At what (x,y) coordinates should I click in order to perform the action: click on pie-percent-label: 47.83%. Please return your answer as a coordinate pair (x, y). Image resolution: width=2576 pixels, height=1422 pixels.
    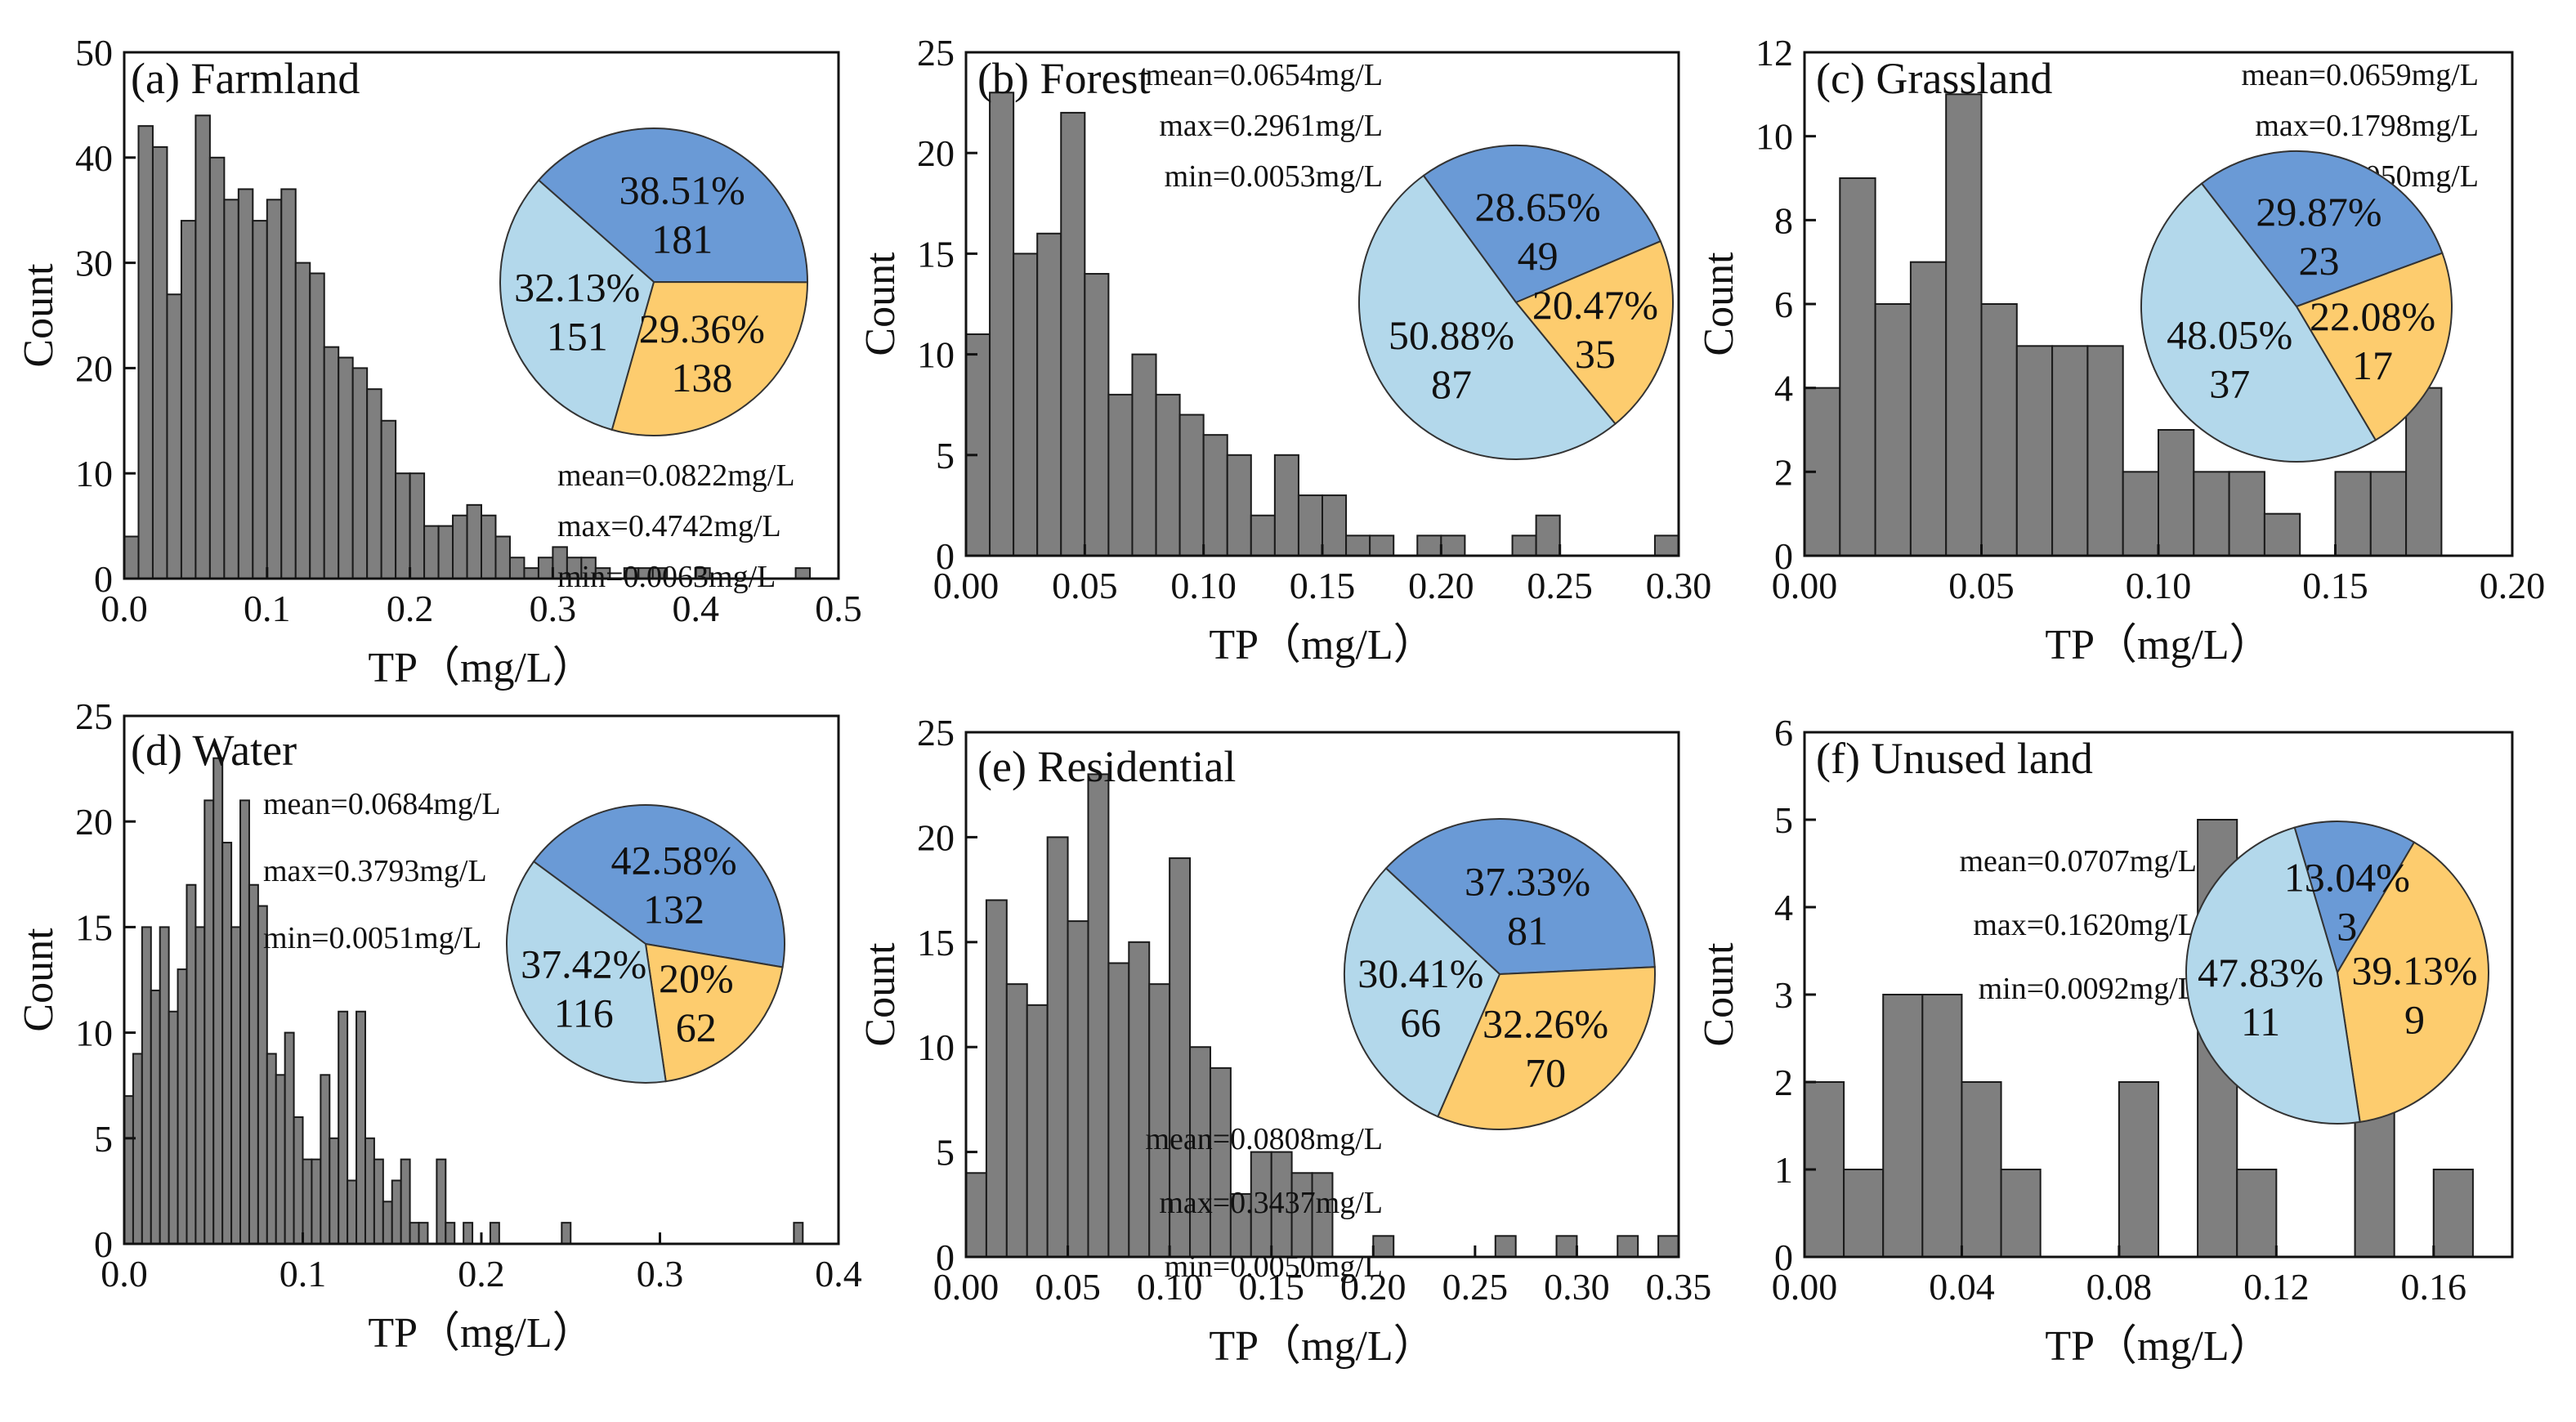
    Looking at the image, I should click on (2260, 972).